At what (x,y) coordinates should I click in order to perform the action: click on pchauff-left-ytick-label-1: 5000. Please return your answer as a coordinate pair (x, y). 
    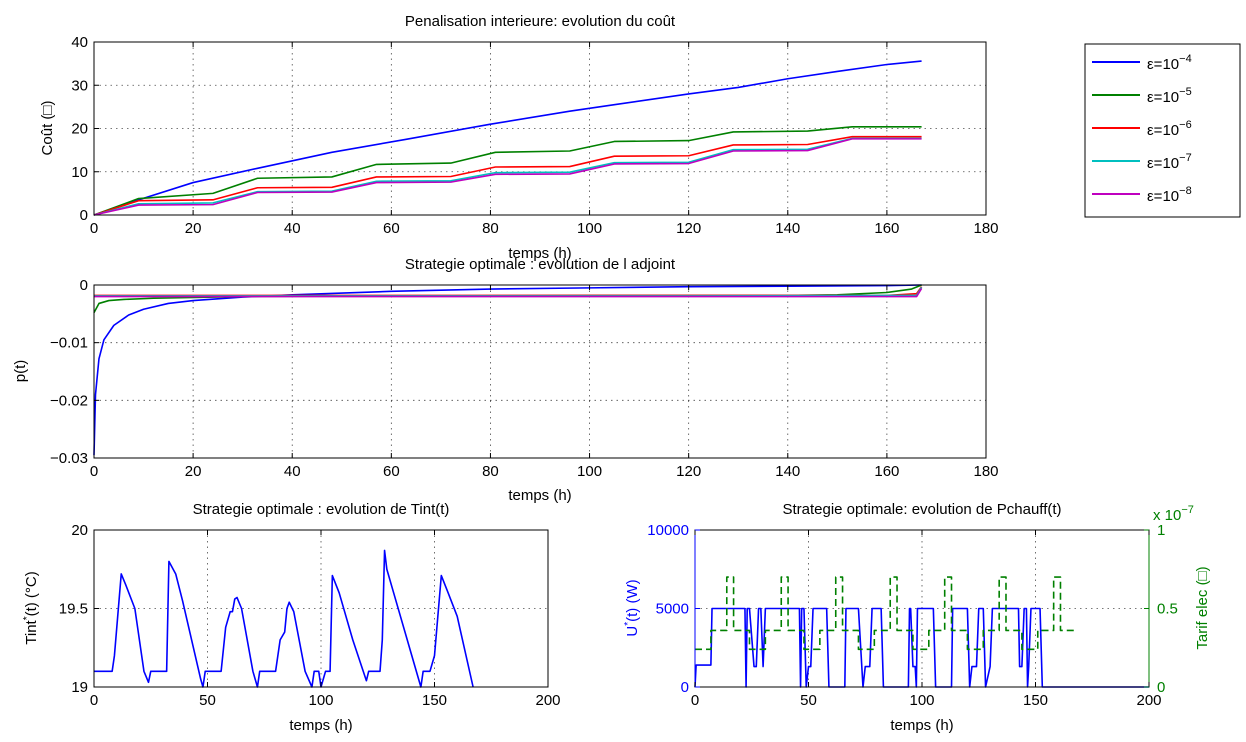
    Looking at the image, I should click on (672, 609).